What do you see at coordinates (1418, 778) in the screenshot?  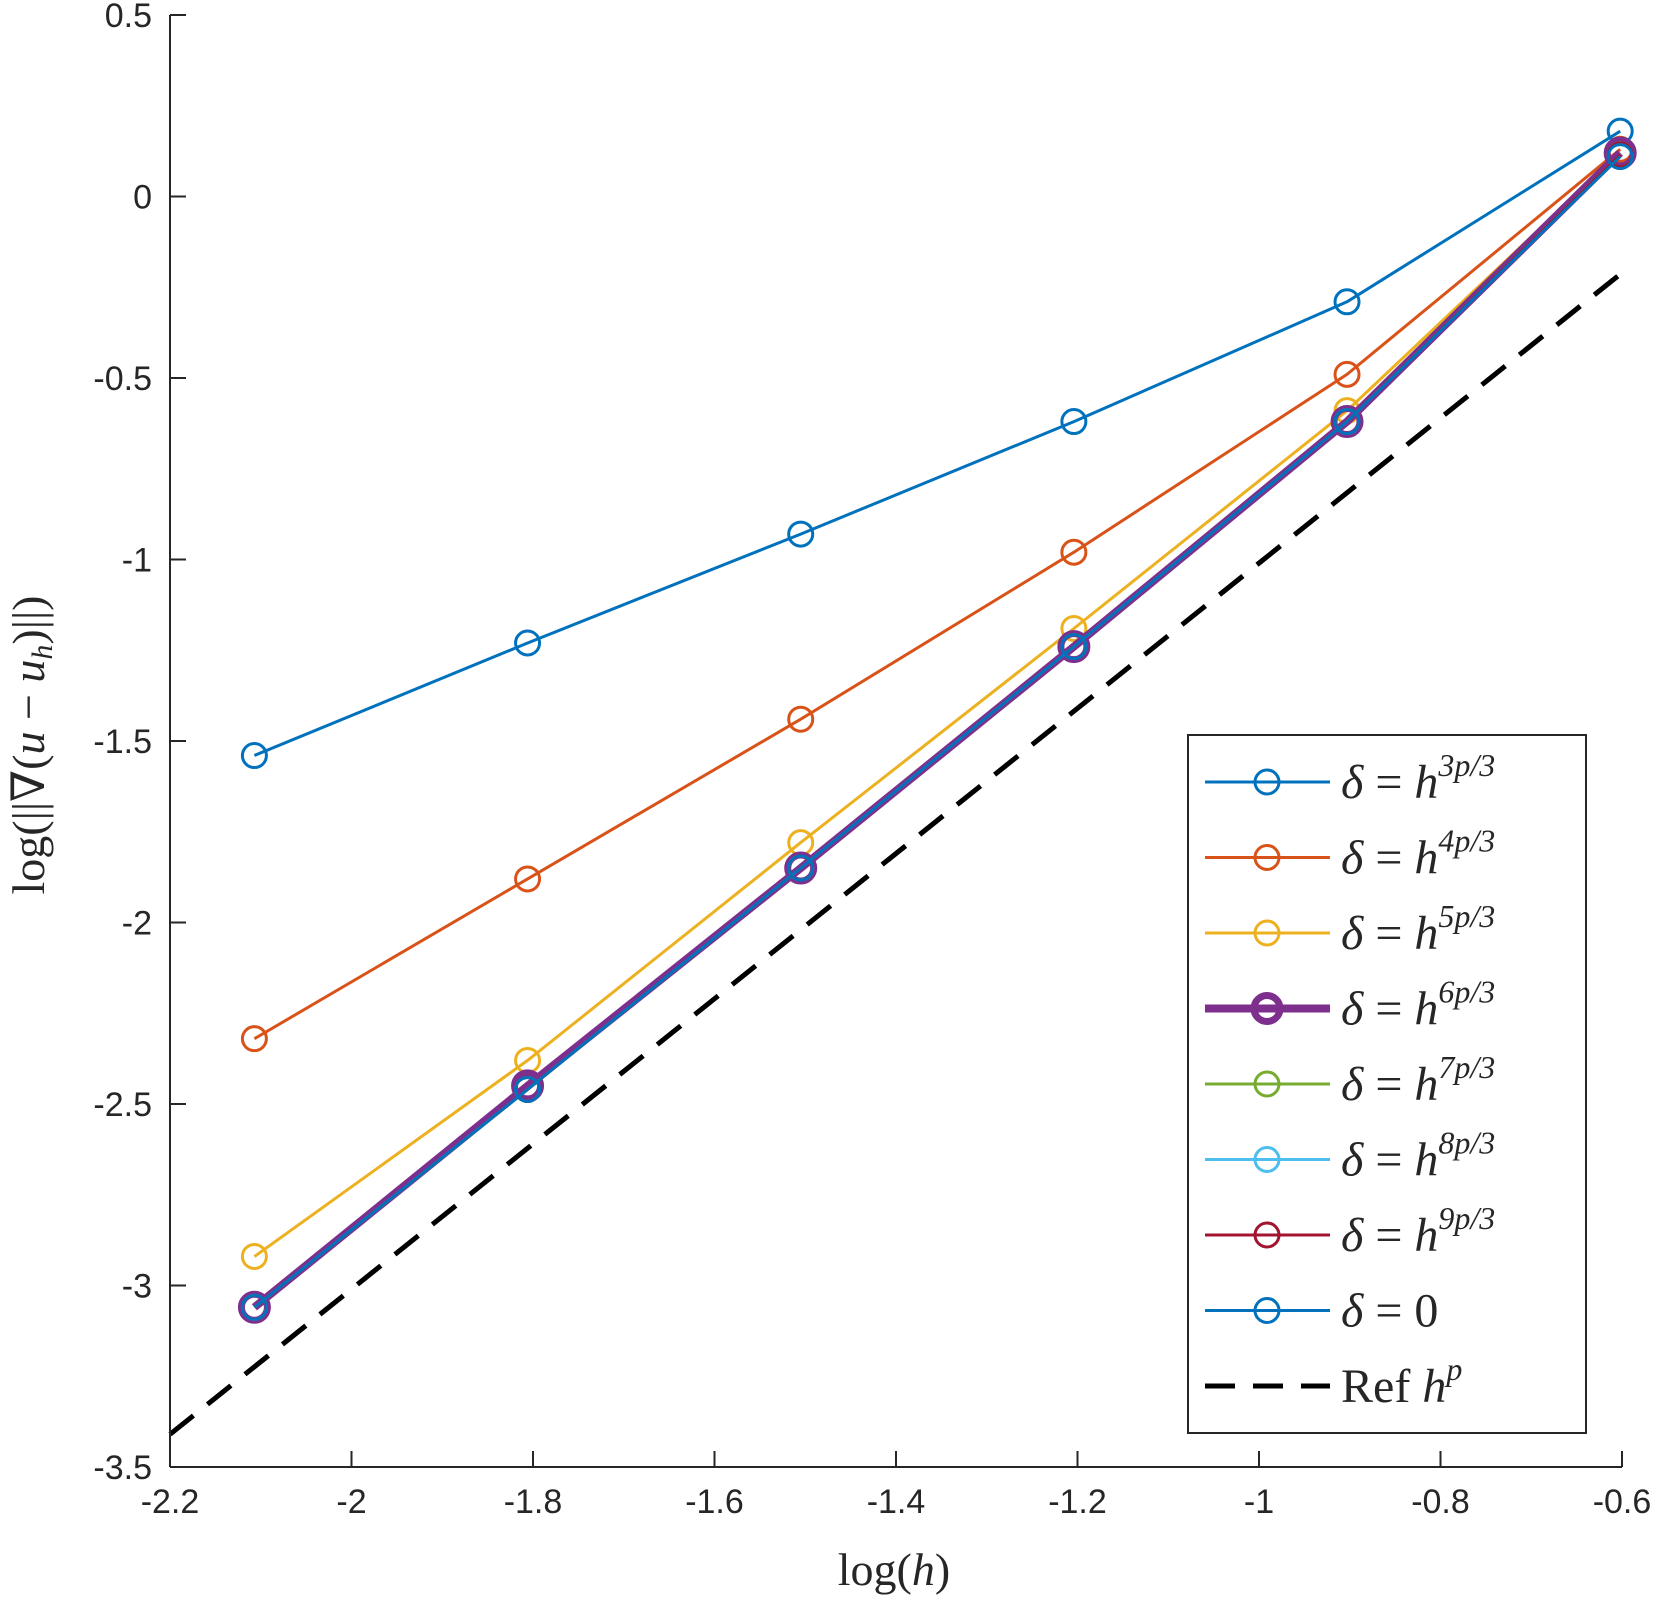 I see `legend-label: δ = h3p/3` at bounding box center [1418, 778].